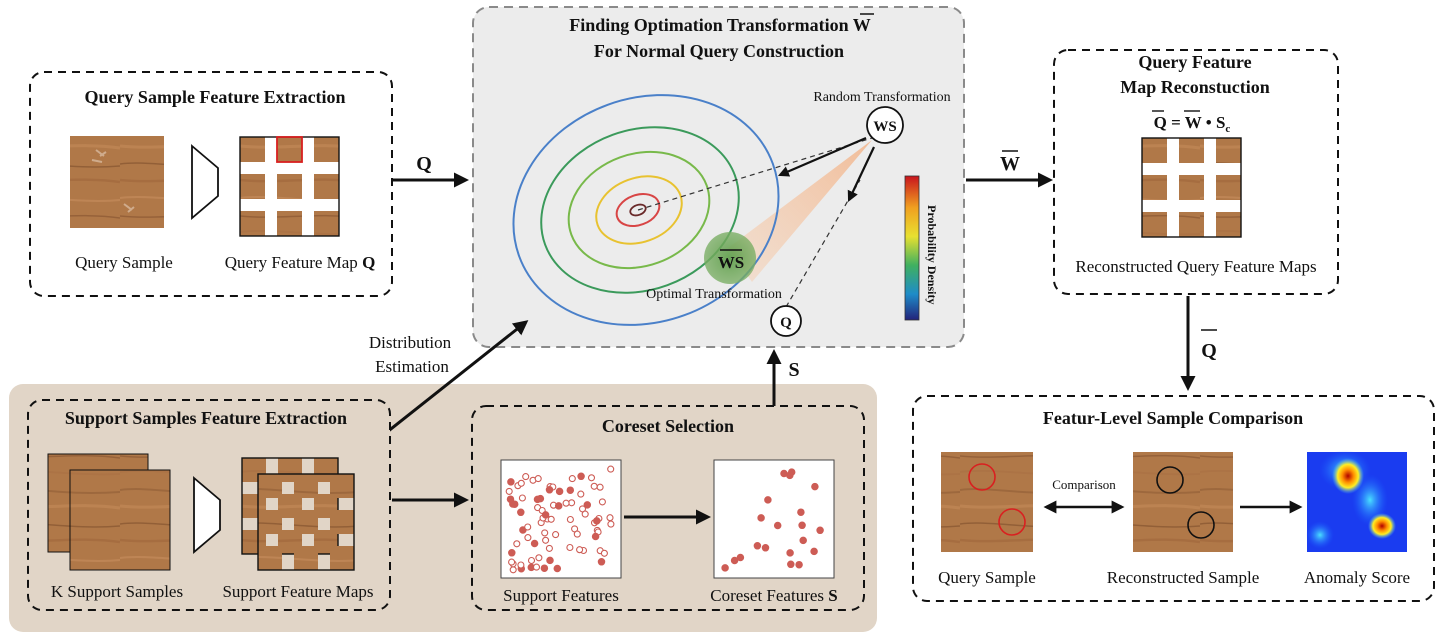 Image resolution: width=1440 pixels, height=641 pixels. I want to click on optimization-title-line2: For Normal Query Construction, so click(719, 51).